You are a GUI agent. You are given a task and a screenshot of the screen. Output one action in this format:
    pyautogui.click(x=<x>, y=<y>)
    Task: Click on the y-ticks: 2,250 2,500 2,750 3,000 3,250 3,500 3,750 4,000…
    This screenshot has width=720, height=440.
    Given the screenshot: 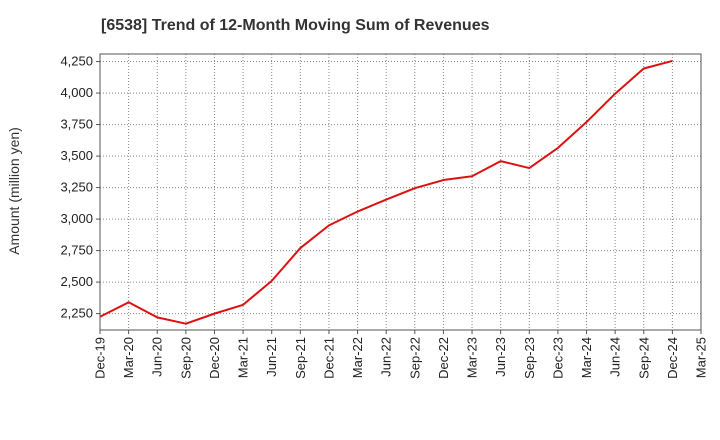 What is the action you would take?
    pyautogui.click(x=80, y=187)
    